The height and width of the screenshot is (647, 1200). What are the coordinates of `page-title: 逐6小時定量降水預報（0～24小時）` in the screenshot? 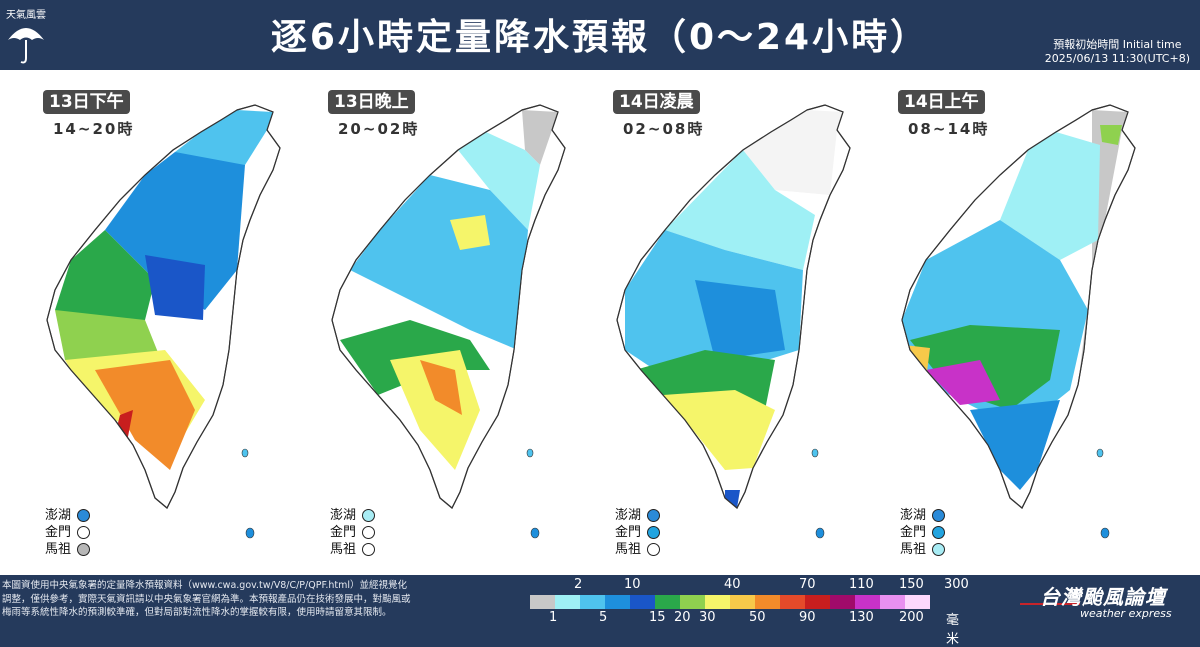 It's located at (600, 37).